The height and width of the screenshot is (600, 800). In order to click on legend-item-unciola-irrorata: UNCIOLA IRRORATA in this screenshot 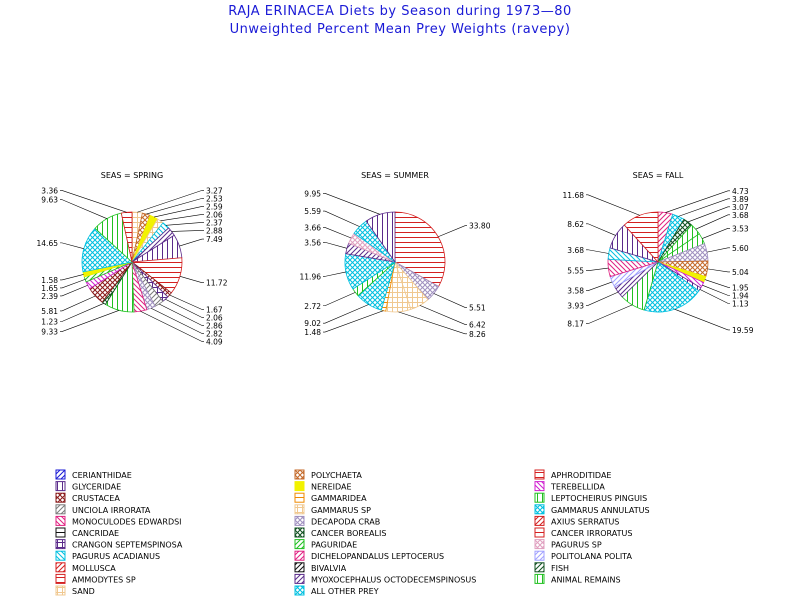, I will do `click(103, 509)`.